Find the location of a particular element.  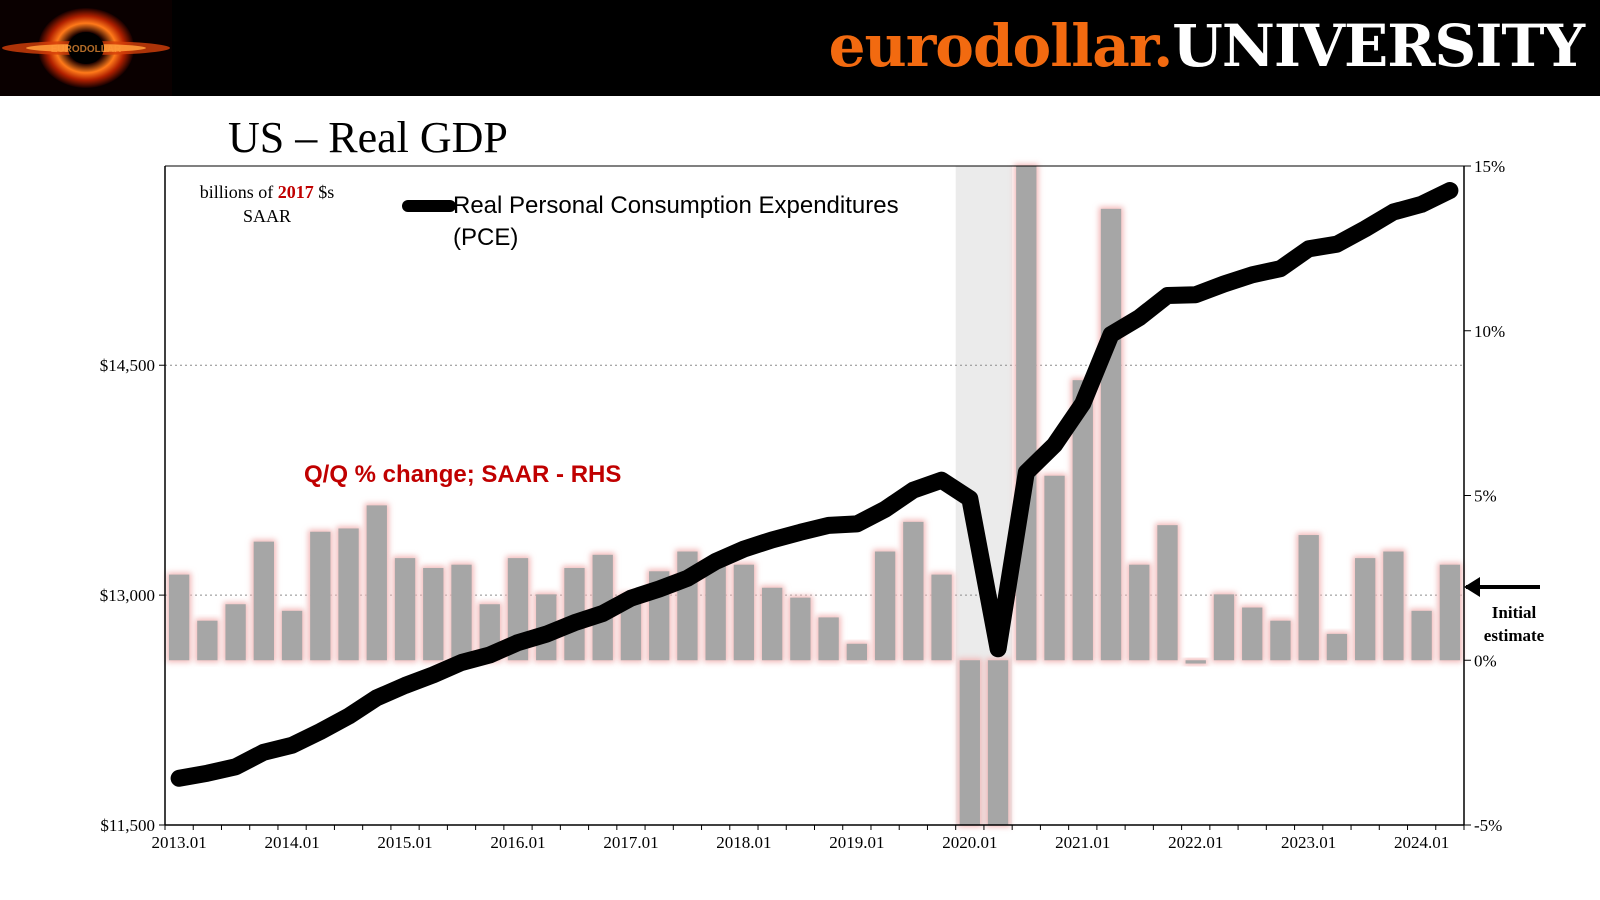

bar-2018.02 is located at coordinates (772, 624).